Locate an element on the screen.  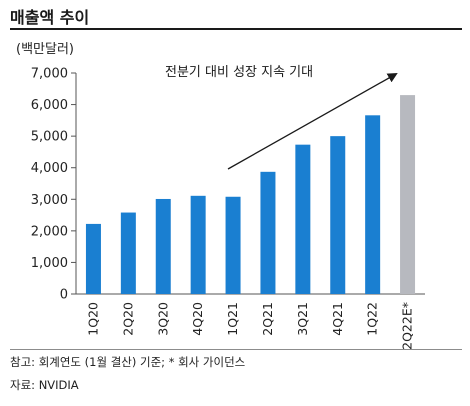
x-tick-label: 4Q21 is located at coordinates (337, 319).